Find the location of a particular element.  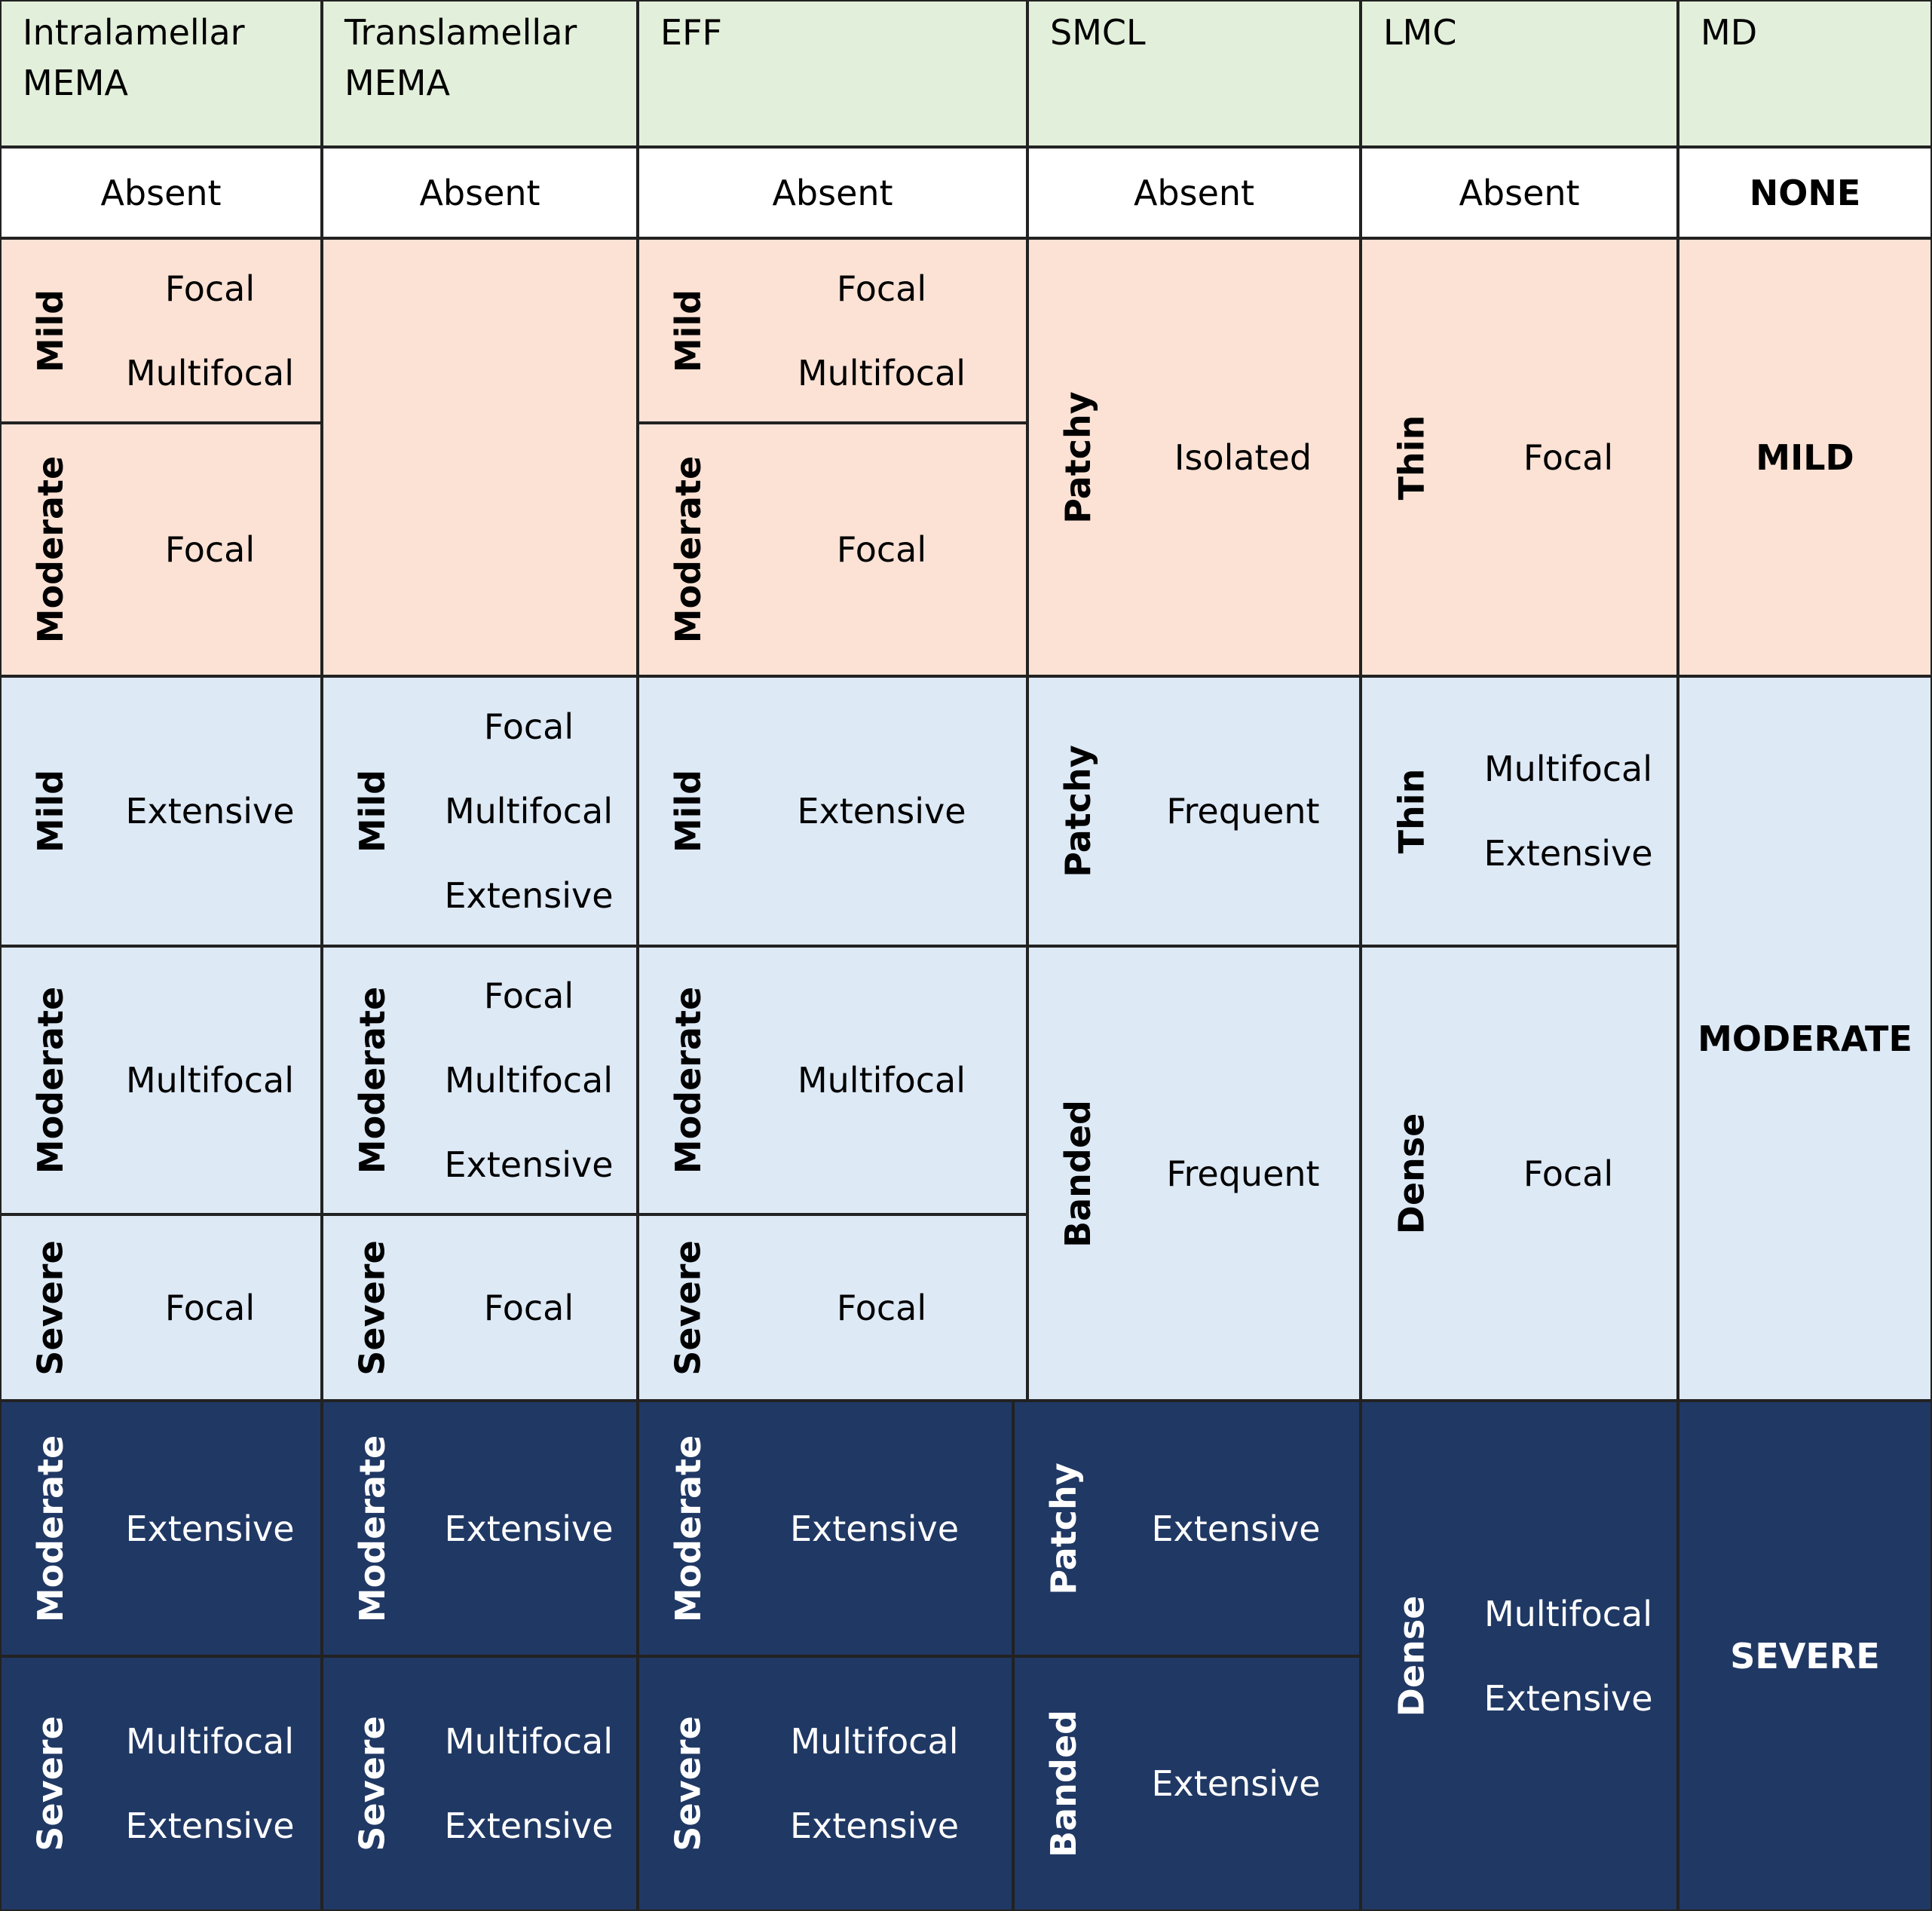

grade-cell: Banded Frequent is located at coordinates (1194, 1173).